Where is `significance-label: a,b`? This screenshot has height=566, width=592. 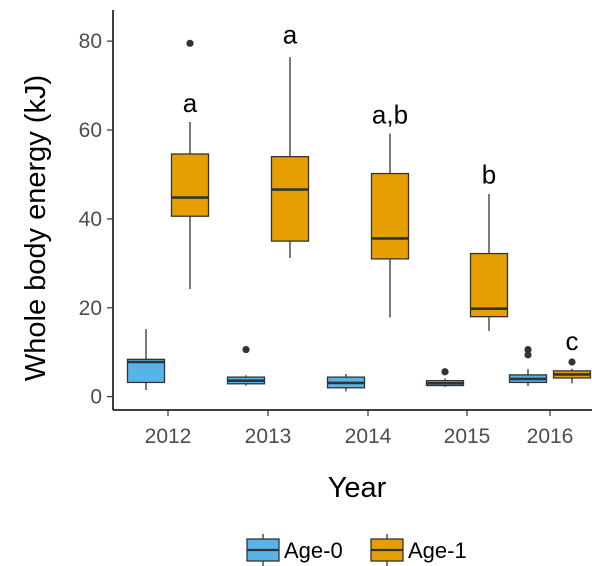
significance-label: a,b is located at coordinates (390, 114).